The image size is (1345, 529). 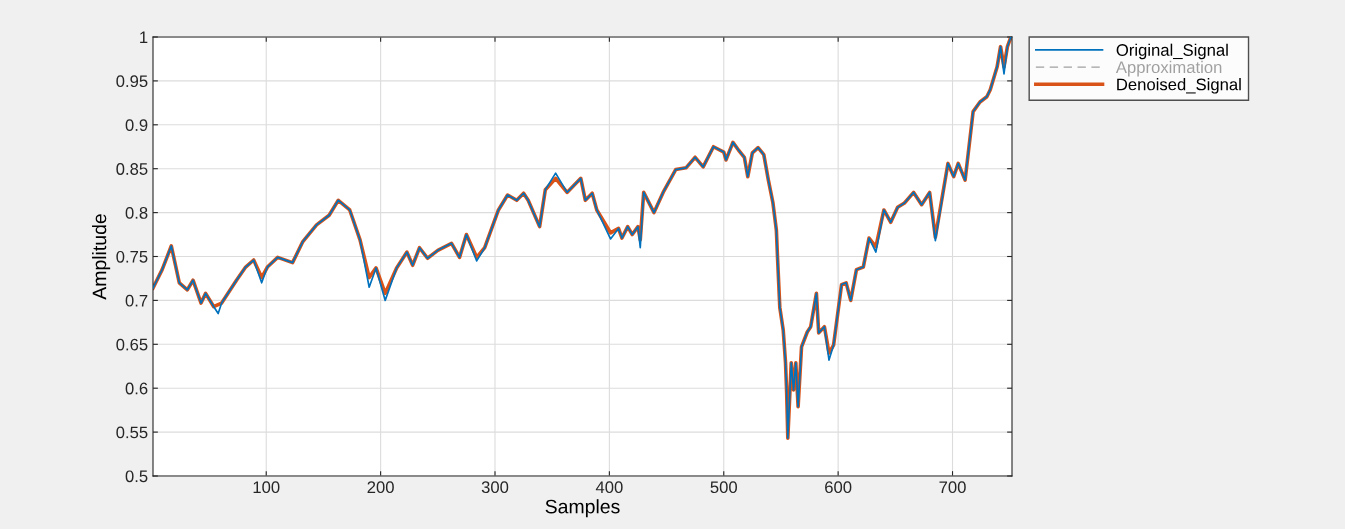 I want to click on x-tick-label: 500, so click(x=724, y=487).